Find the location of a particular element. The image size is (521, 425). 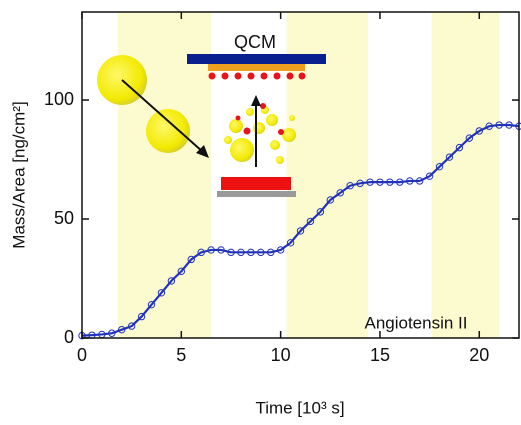

electrode-bar is located at coordinates (256, 67).